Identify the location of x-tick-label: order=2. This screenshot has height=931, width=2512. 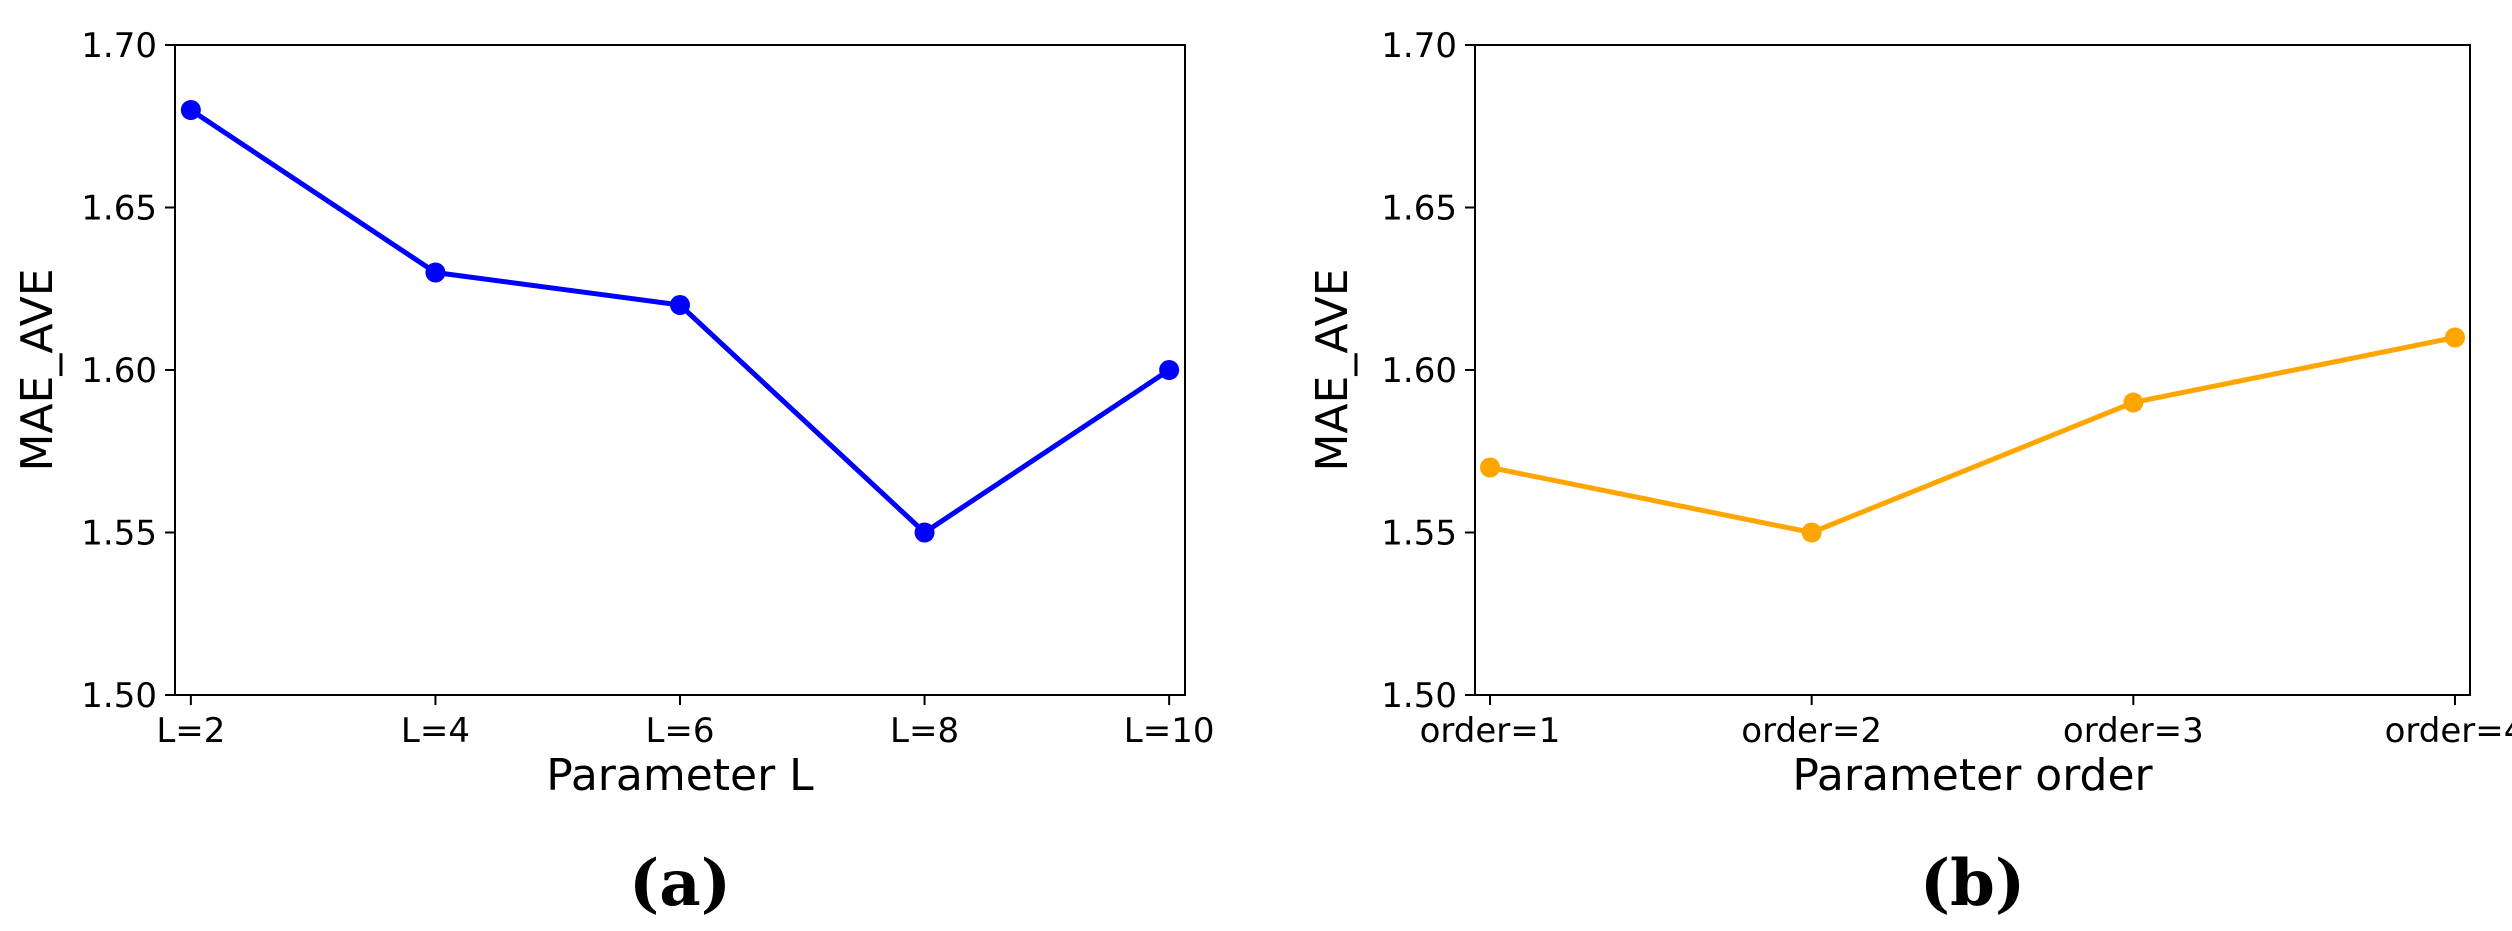
(1811, 731).